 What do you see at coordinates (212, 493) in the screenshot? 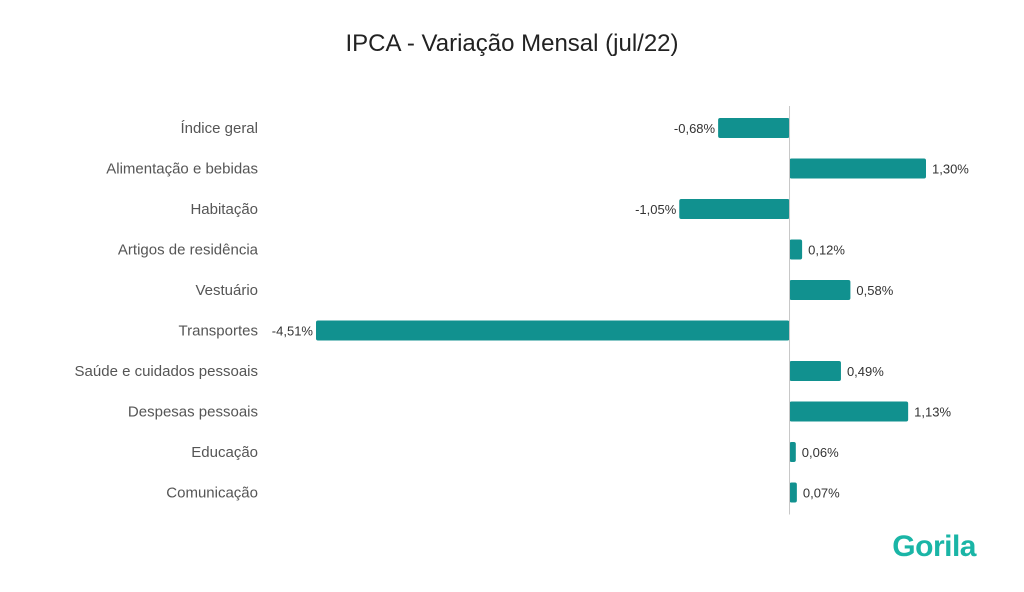
I see `category-label: Comunicação` at bounding box center [212, 493].